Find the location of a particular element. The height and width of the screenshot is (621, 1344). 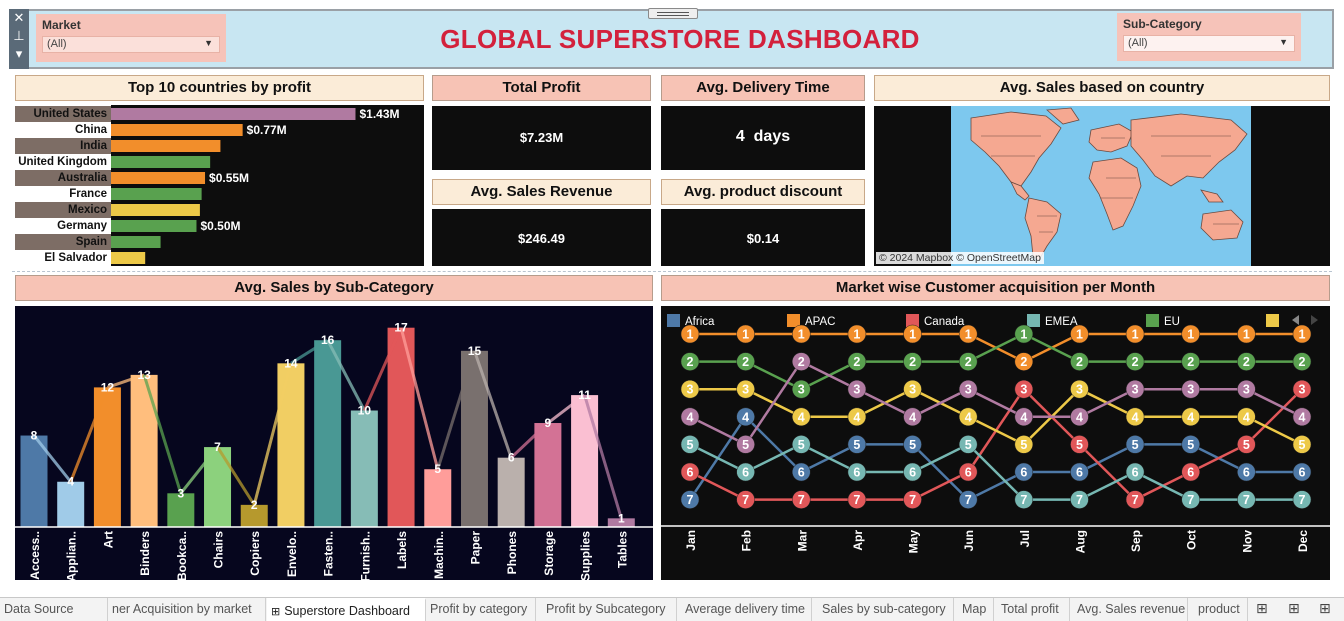

bar-machin is located at coordinates (438, 498).